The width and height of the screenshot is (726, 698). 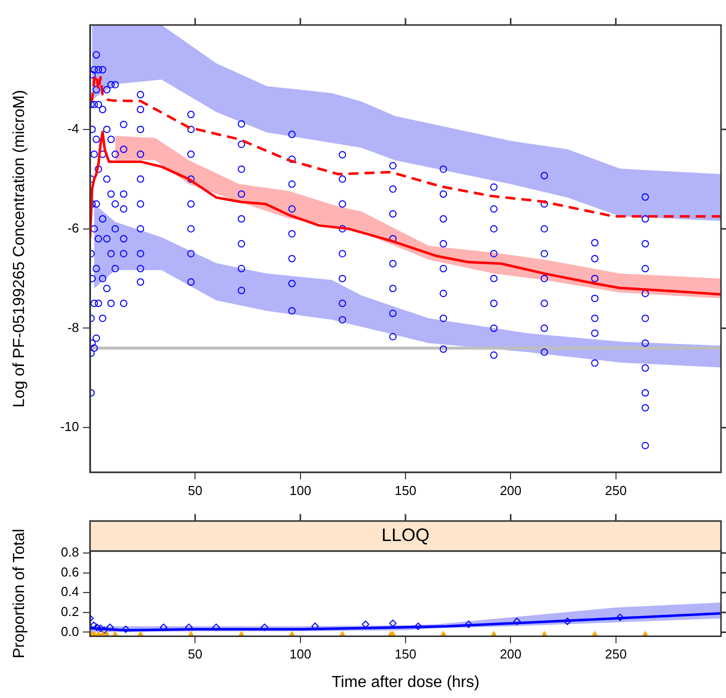 What do you see at coordinates (73, 128) in the screenshot?
I see `y-tick-label: -4` at bounding box center [73, 128].